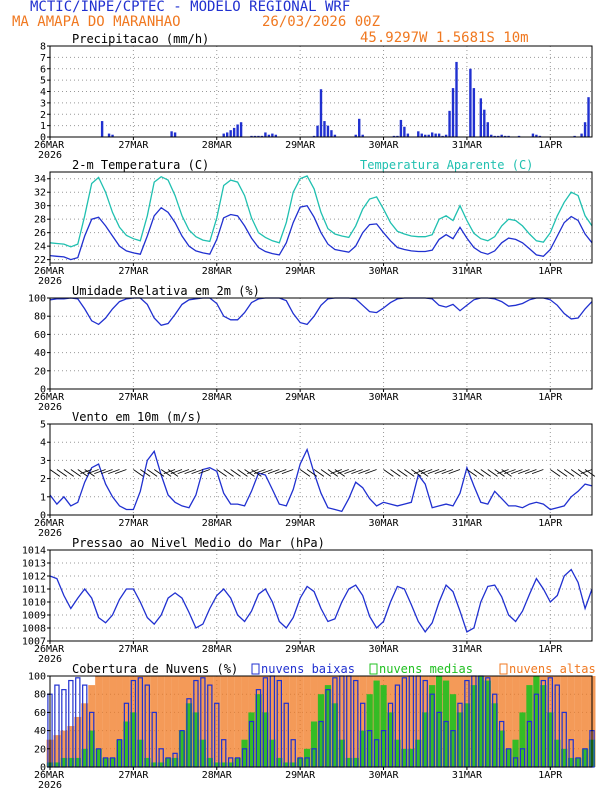 The image size is (612, 792). I want to click on rh-year-label: 2026, so click(50, 407).